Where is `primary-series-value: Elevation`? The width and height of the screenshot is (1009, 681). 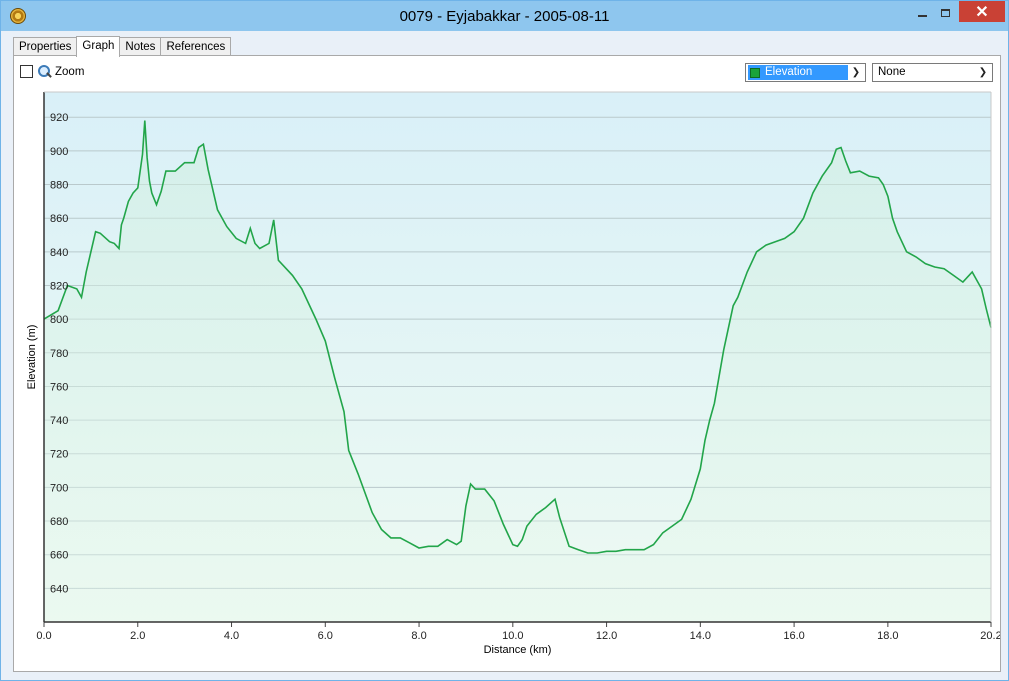 primary-series-value: Elevation is located at coordinates (798, 72).